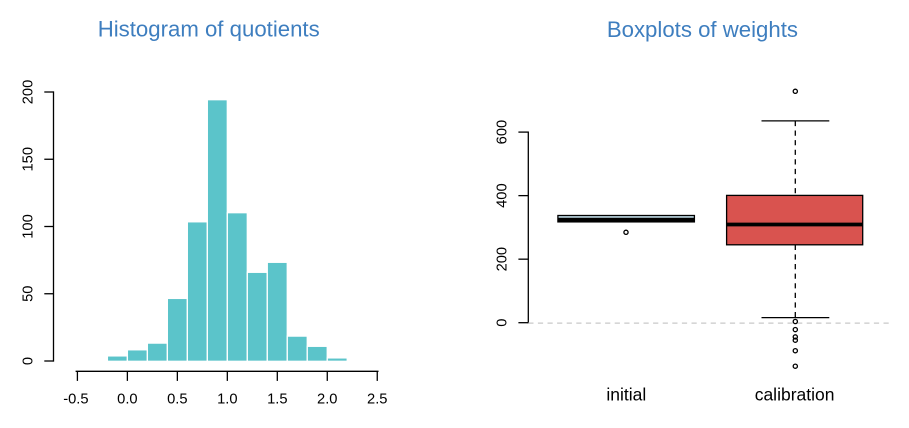 The height and width of the screenshot is (428, 909). Describe the element at coordinates (702, 29) in the screenshot. I see `svg-text: Boxplots of weights` at that location.